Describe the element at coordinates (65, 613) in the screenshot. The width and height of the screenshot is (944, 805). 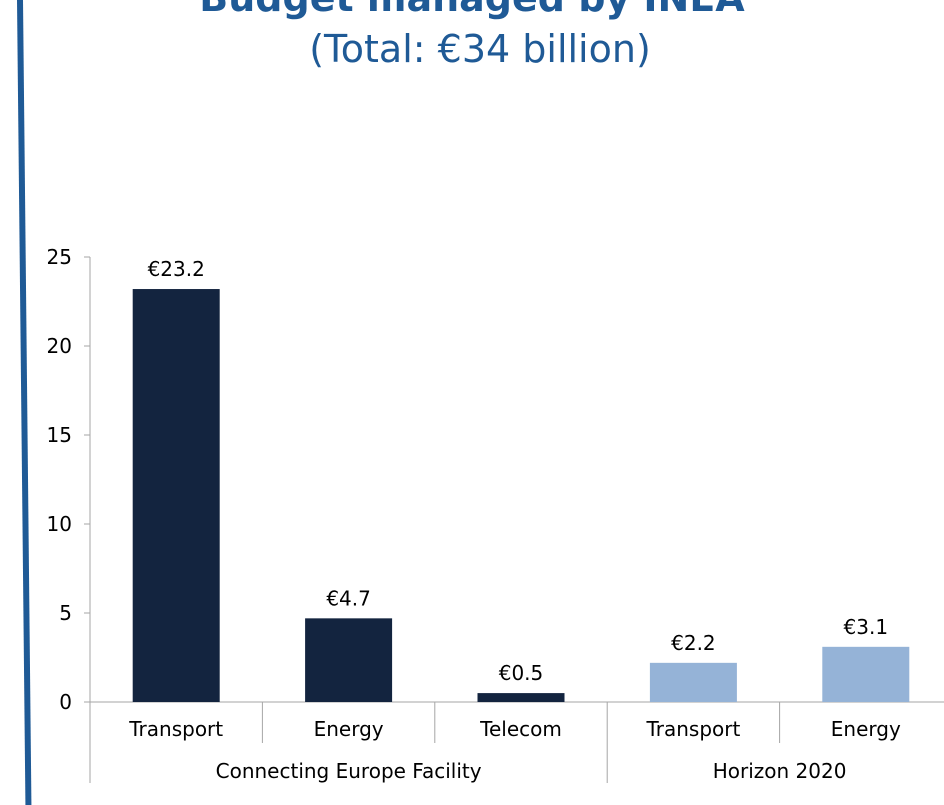
I see `y-tick-label: 5` at that location.